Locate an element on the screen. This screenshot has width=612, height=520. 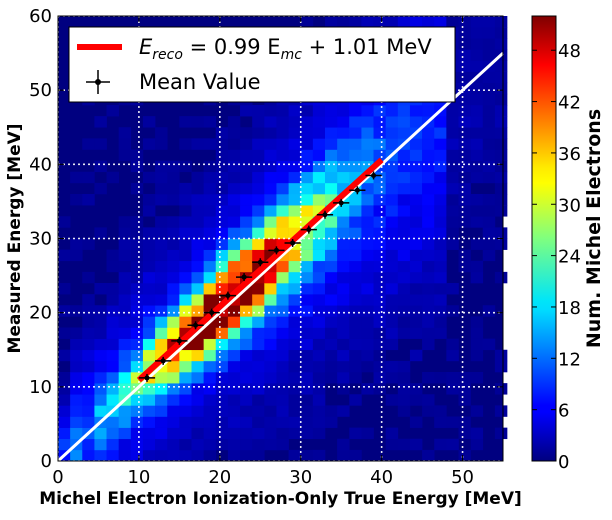
x-tick-label: 20 is located at coordinates (219, 477).